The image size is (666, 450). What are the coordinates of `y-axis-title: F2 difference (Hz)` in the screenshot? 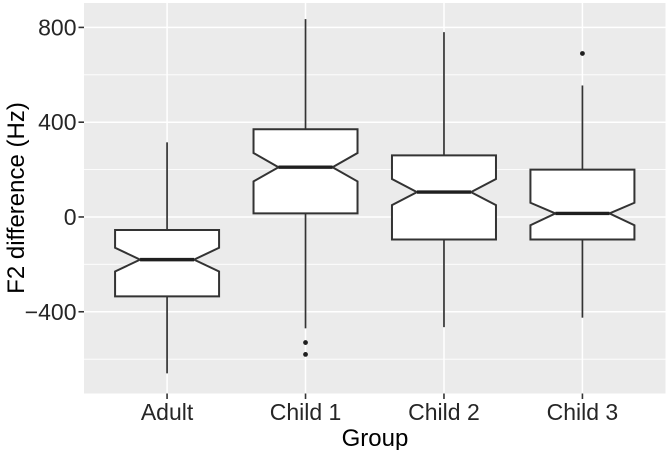 It's located at (16, 198).